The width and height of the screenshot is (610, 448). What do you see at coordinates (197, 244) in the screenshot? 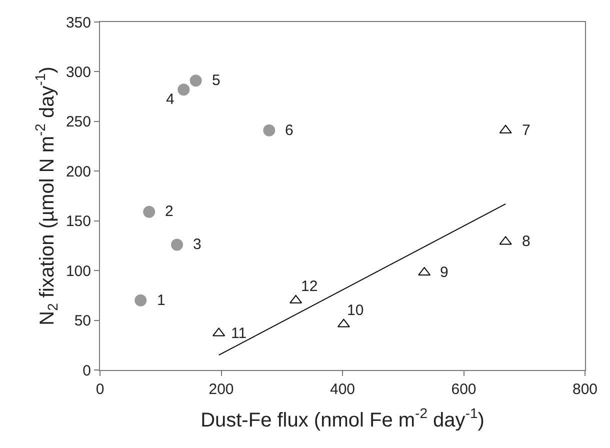
I see `annotation: 3` at bounding box center [197, 244].